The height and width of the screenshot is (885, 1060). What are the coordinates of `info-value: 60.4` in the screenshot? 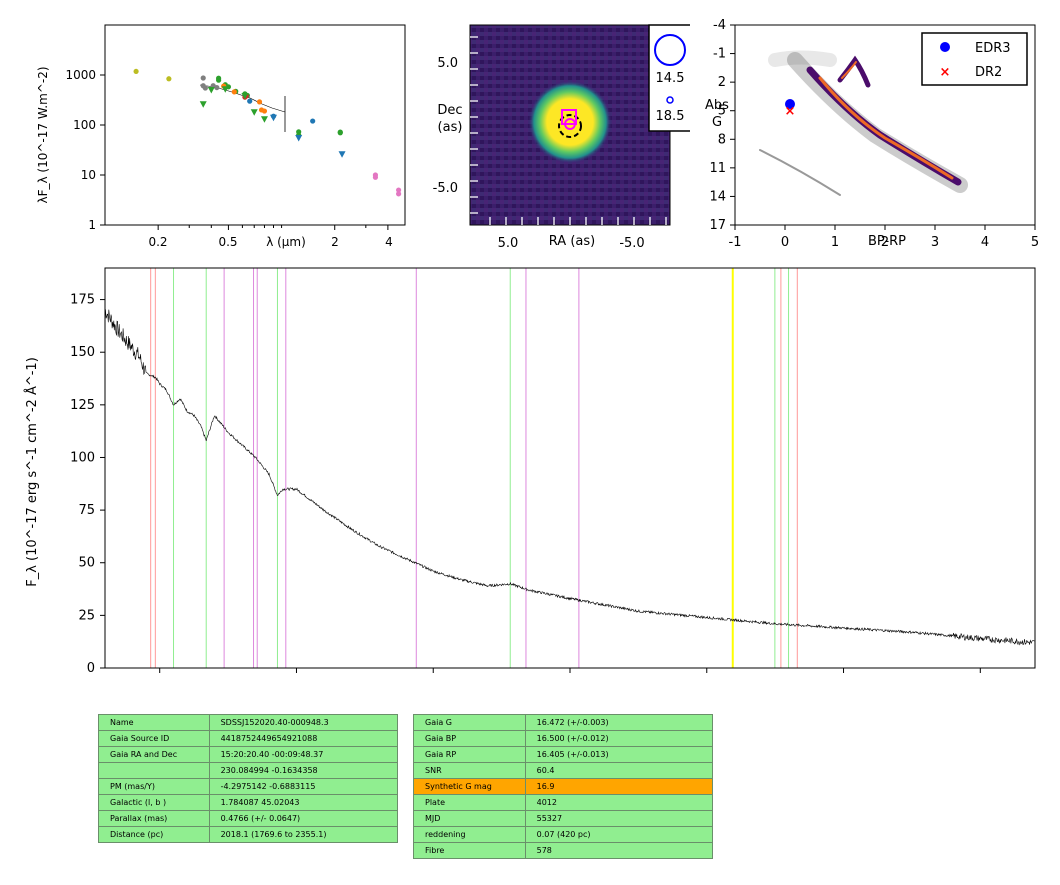 It's located at (619, 770).